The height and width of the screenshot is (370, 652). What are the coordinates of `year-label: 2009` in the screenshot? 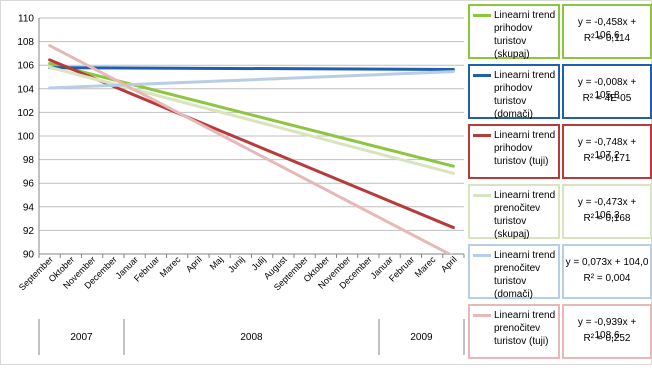 It's located at (421, 337).